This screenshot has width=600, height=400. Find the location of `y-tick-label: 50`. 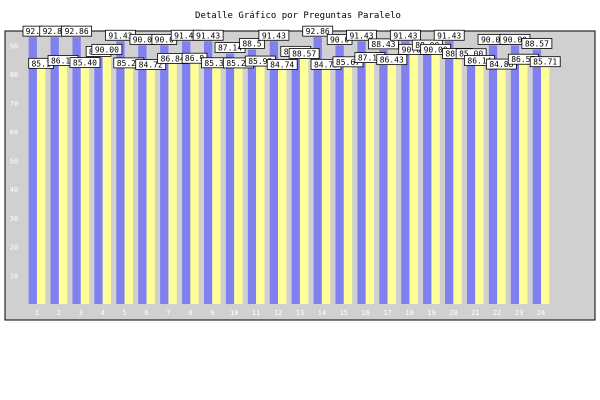

y-tick-label: 50 is located at coordinates (14, 161).